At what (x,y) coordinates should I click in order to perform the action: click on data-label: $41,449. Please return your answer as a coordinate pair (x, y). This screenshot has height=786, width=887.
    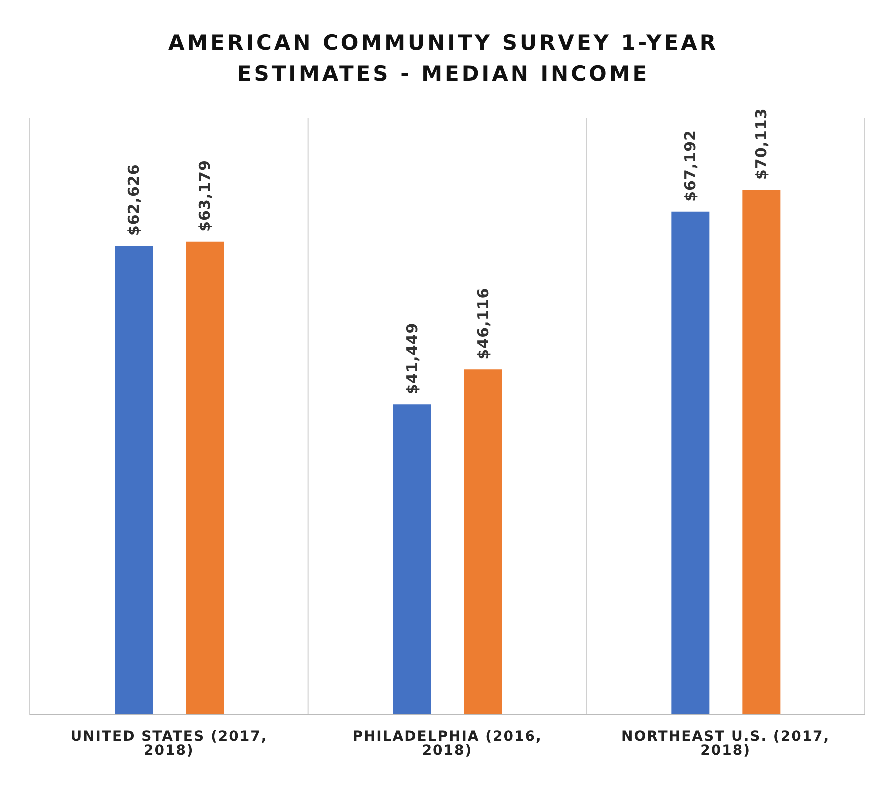
    Looking at the image, I should click on (412, 358).